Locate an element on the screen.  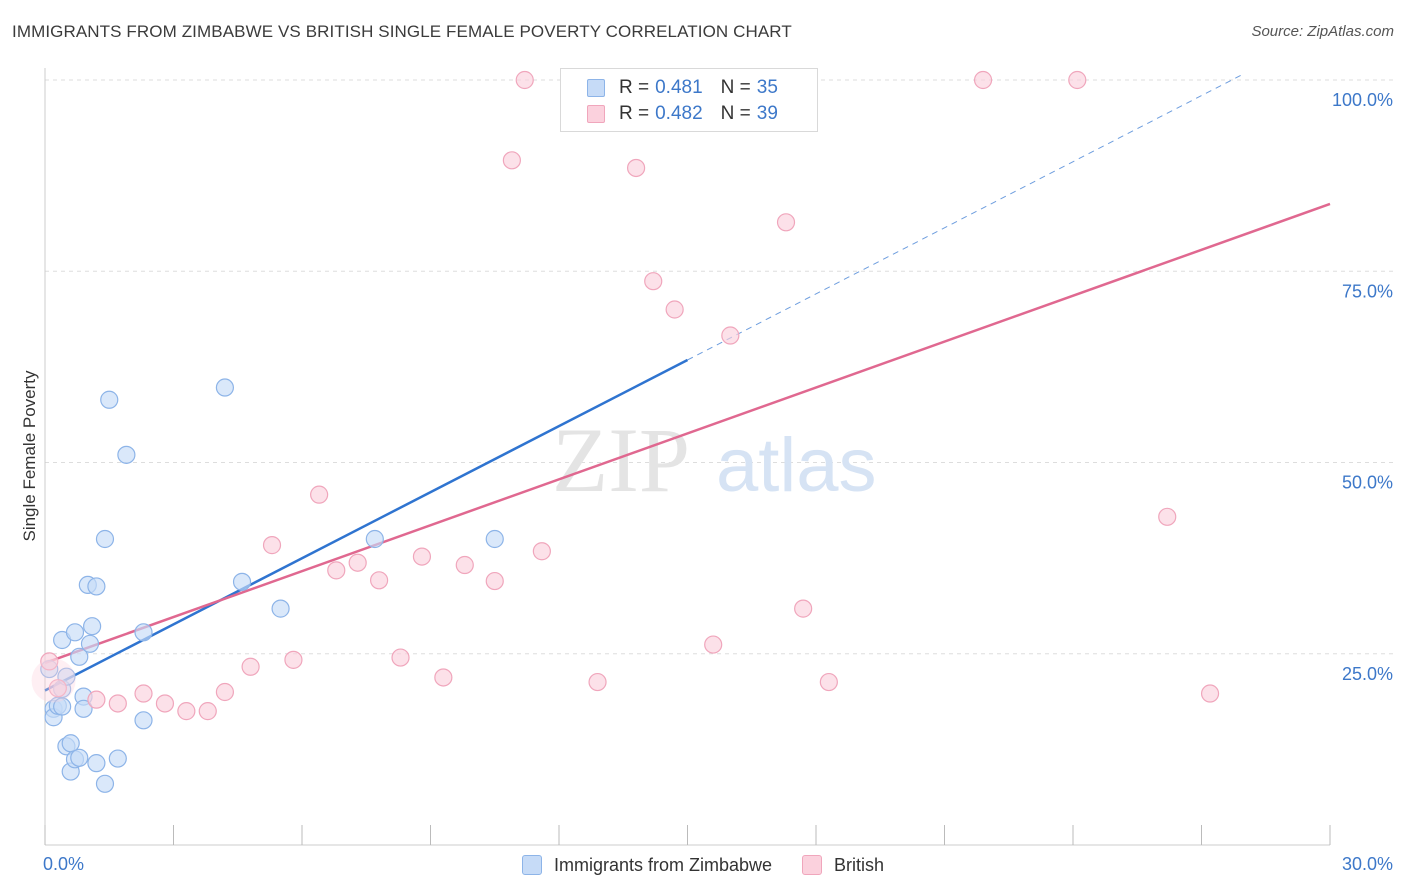
r-value: 0.481 is located at coordinates (679, 87).